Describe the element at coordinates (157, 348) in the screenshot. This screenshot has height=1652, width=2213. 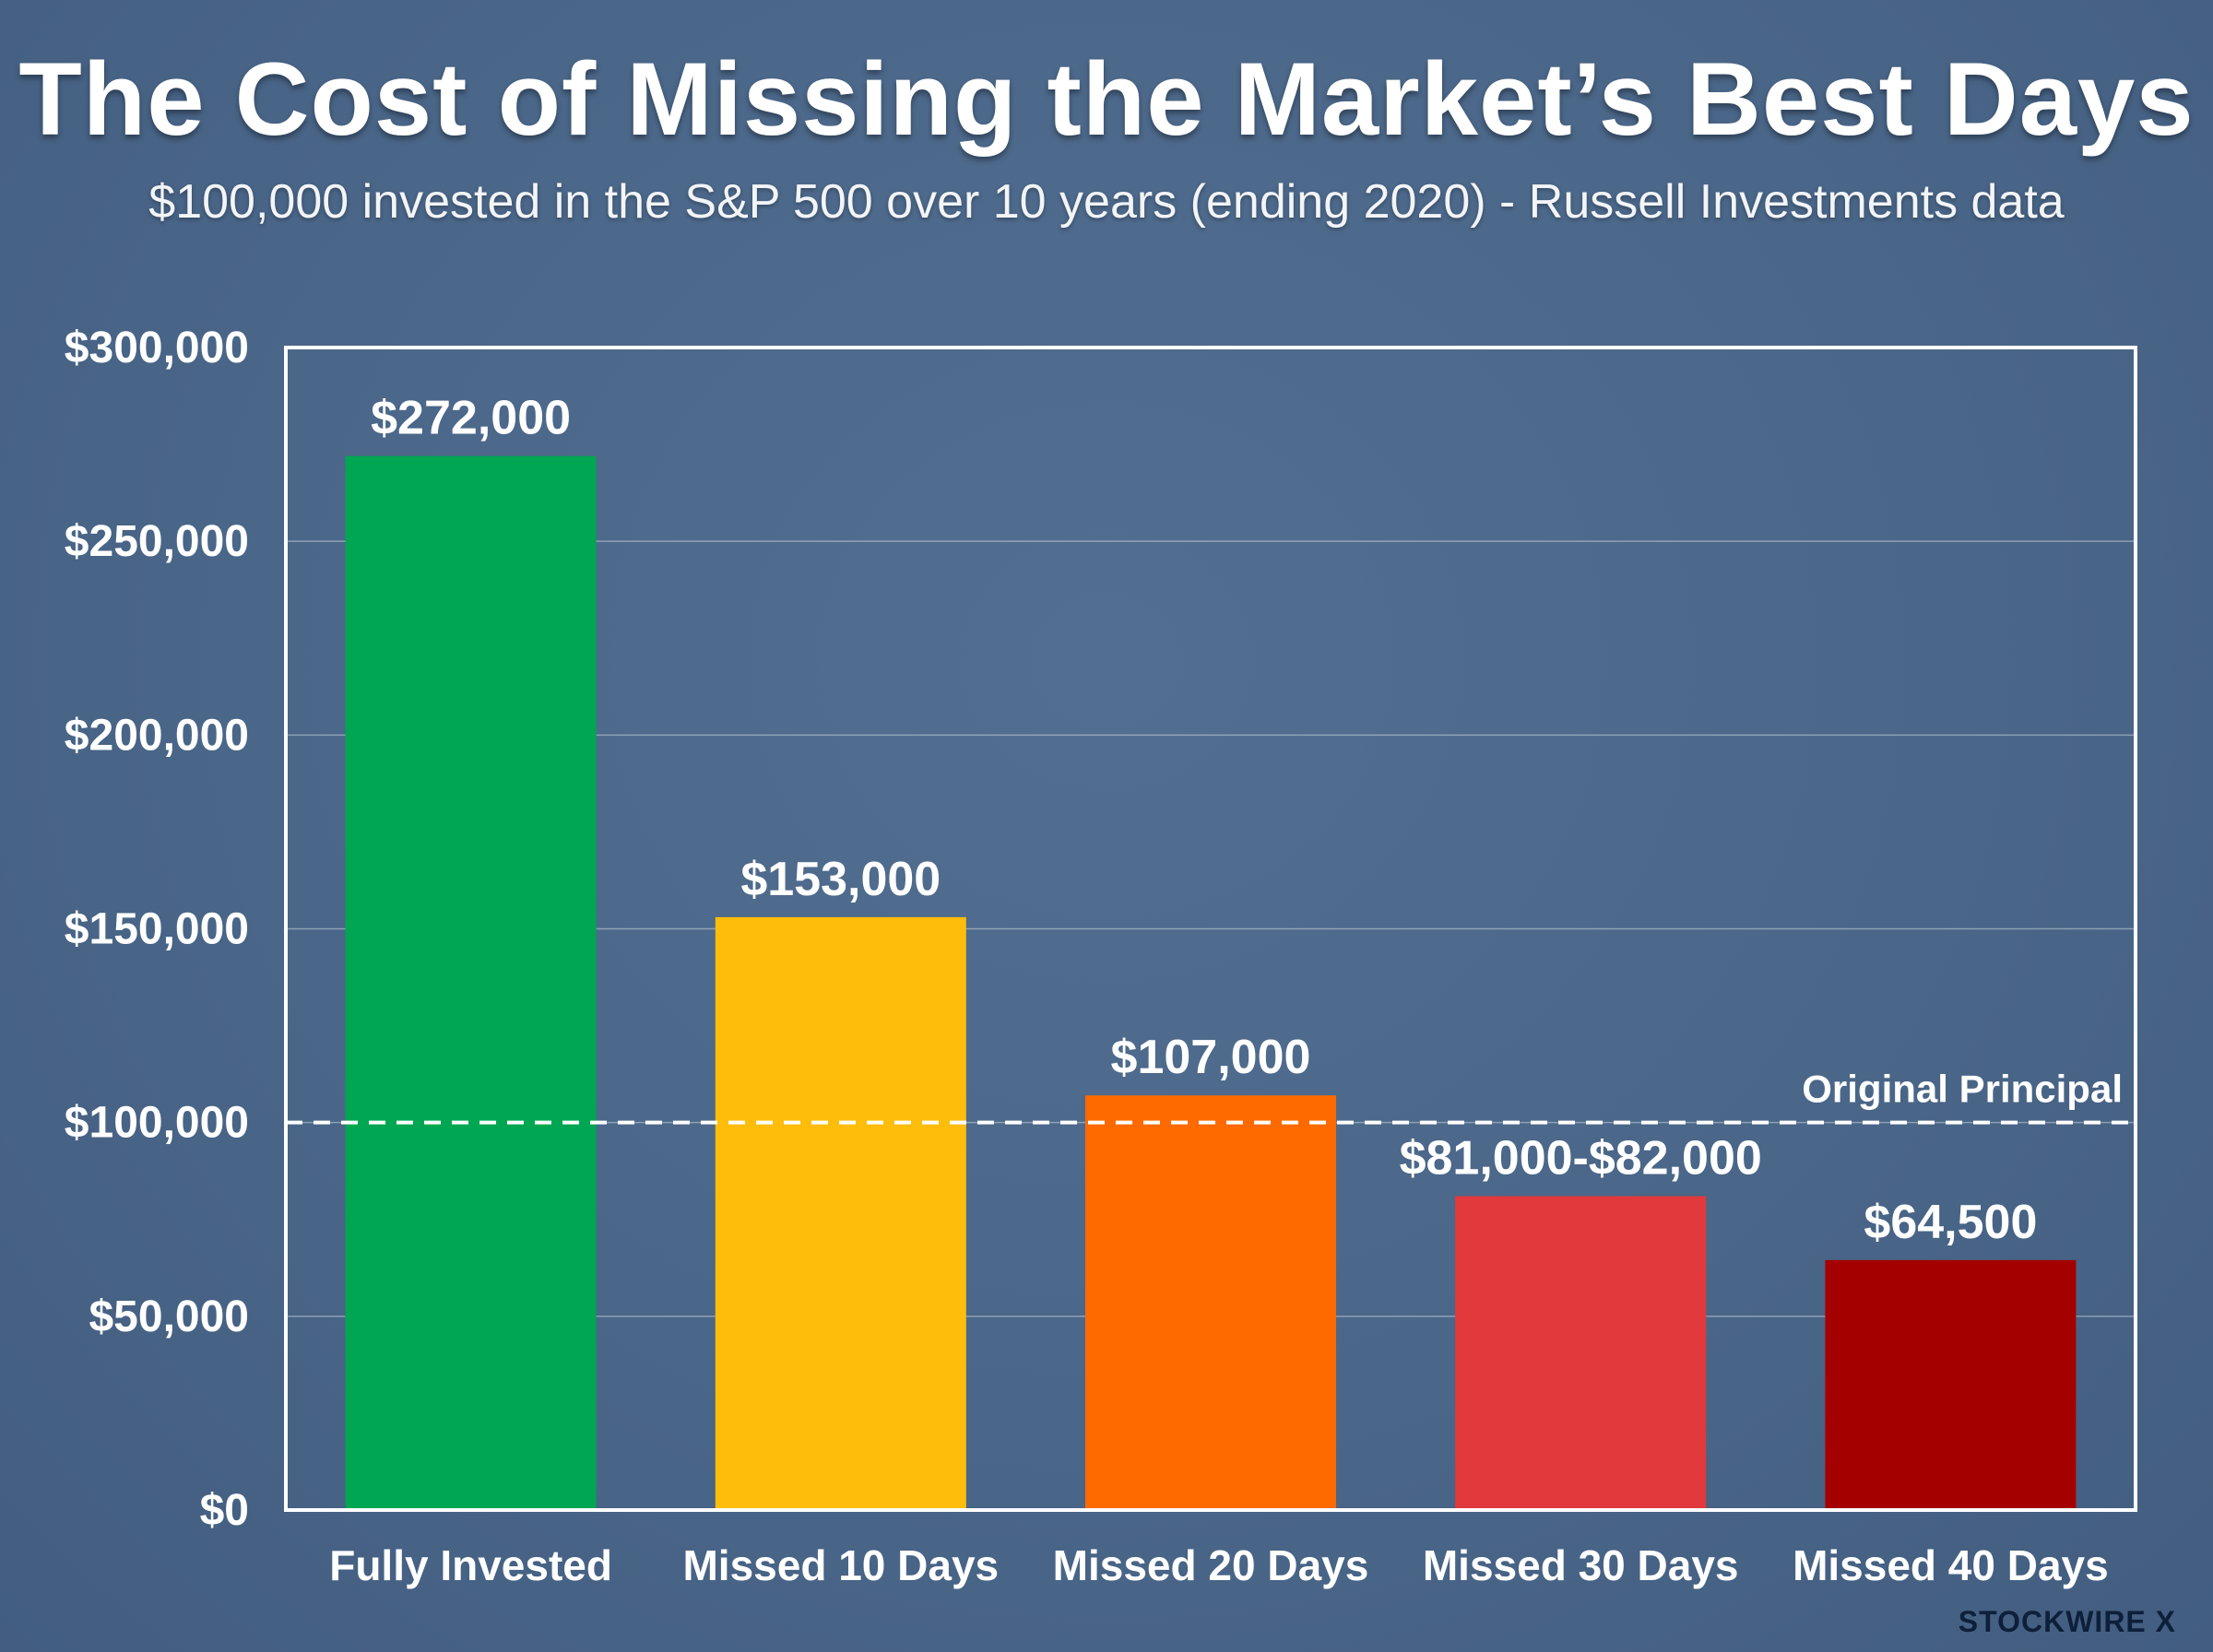
I see `y-tick-label: $300,000` at that location.